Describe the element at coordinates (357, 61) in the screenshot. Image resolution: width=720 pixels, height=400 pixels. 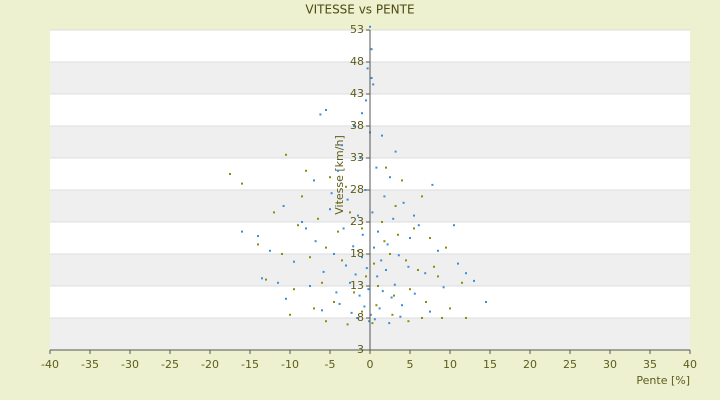
I see `y-tick-label: 48` at that location.